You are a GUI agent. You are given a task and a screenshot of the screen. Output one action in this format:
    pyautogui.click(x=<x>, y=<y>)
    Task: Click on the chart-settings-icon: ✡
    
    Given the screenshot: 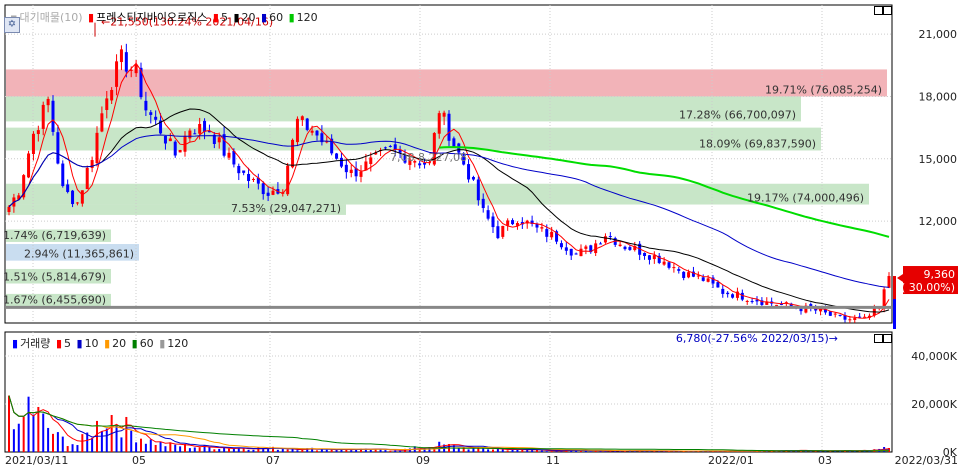 What is the action you would take?
    pyautogui.click(x=12, y=25)
    